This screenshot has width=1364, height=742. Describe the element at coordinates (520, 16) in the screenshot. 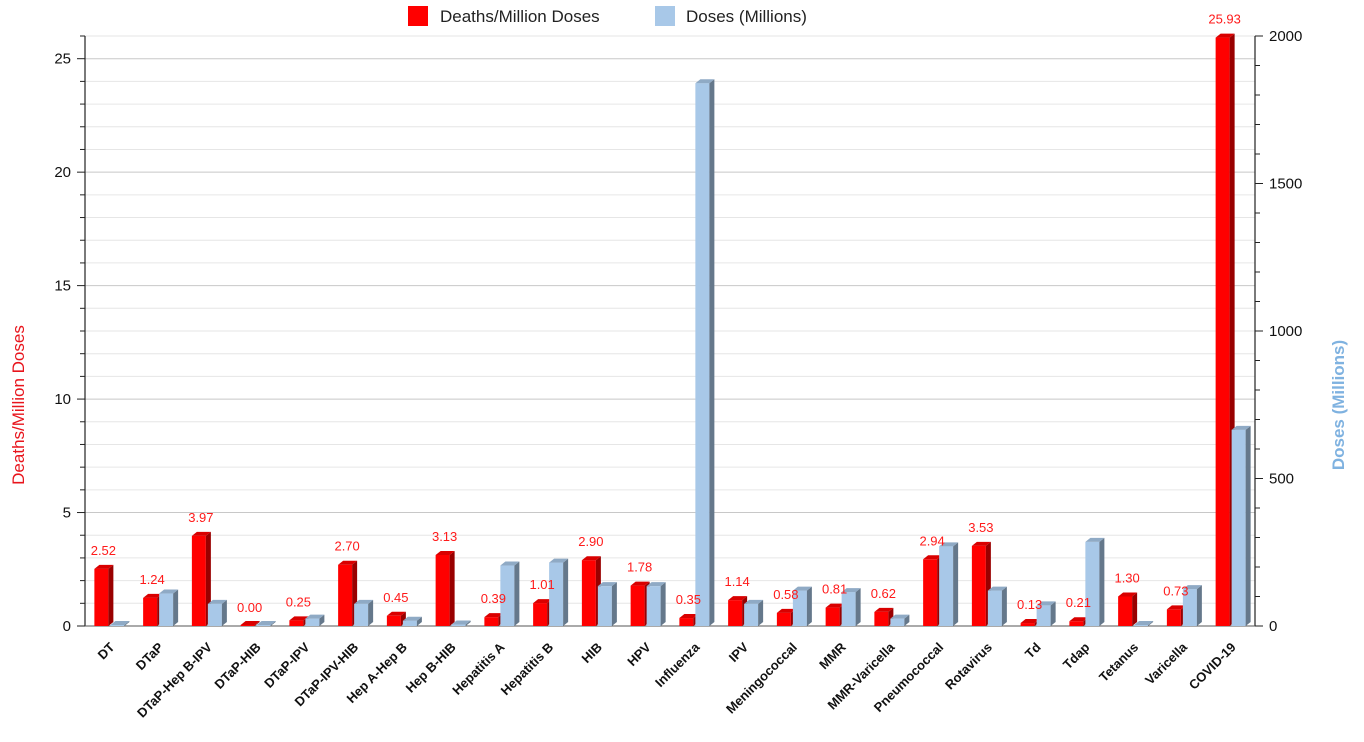

I see `legend-label-deaths: Deaths/Million Doses` at that location.